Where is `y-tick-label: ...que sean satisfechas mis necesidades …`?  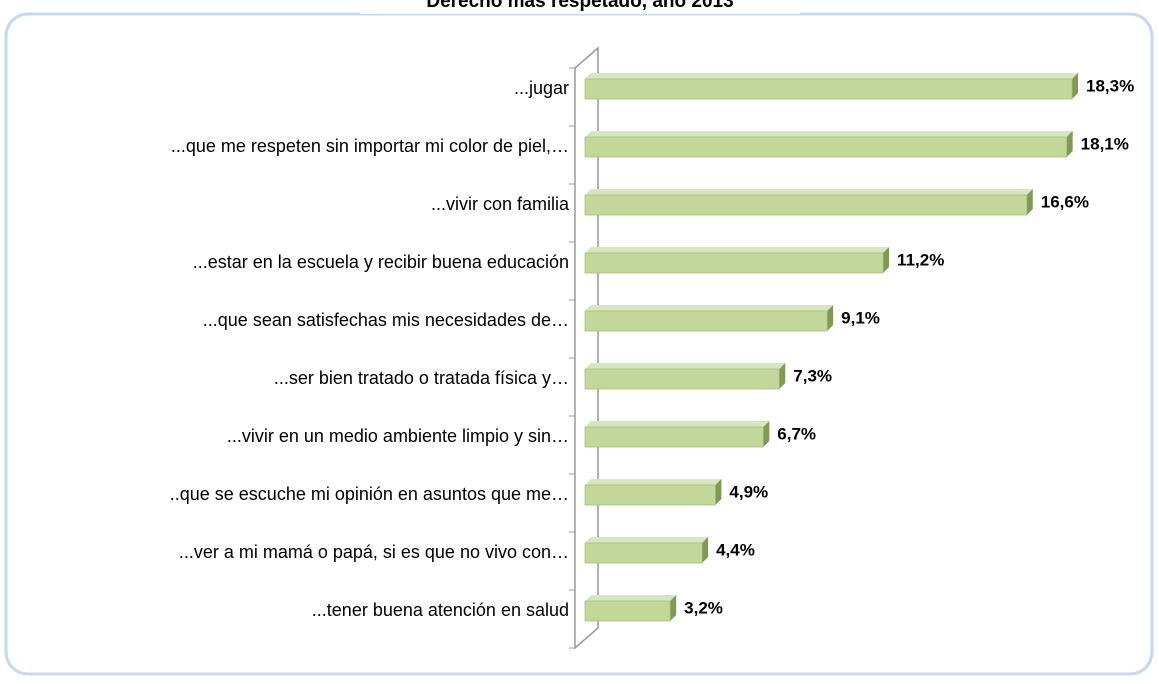 y-tick-label: ...que sean satisfechas mis necesidades … is located at coordinates (386, 320).